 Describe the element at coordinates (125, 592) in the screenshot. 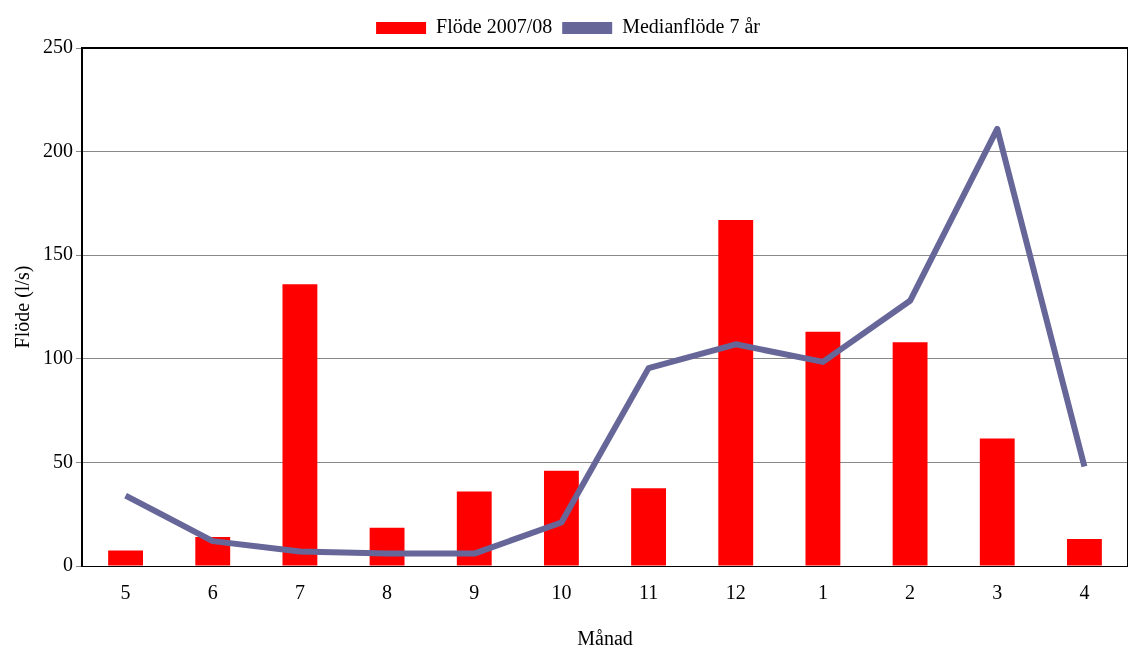

I see `x-tick-label: 5` at that location.